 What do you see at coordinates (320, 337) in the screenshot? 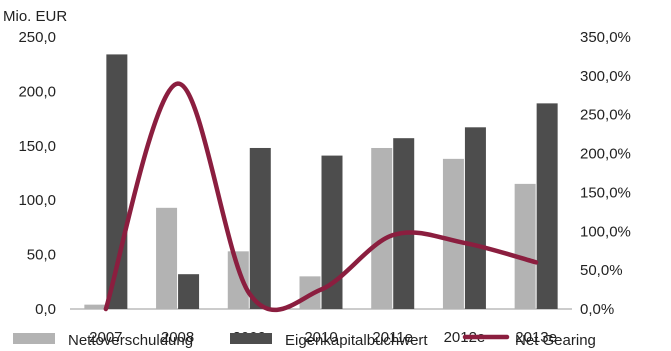
I see `x-tick-label: 2010` at bounding box center [320, 337].